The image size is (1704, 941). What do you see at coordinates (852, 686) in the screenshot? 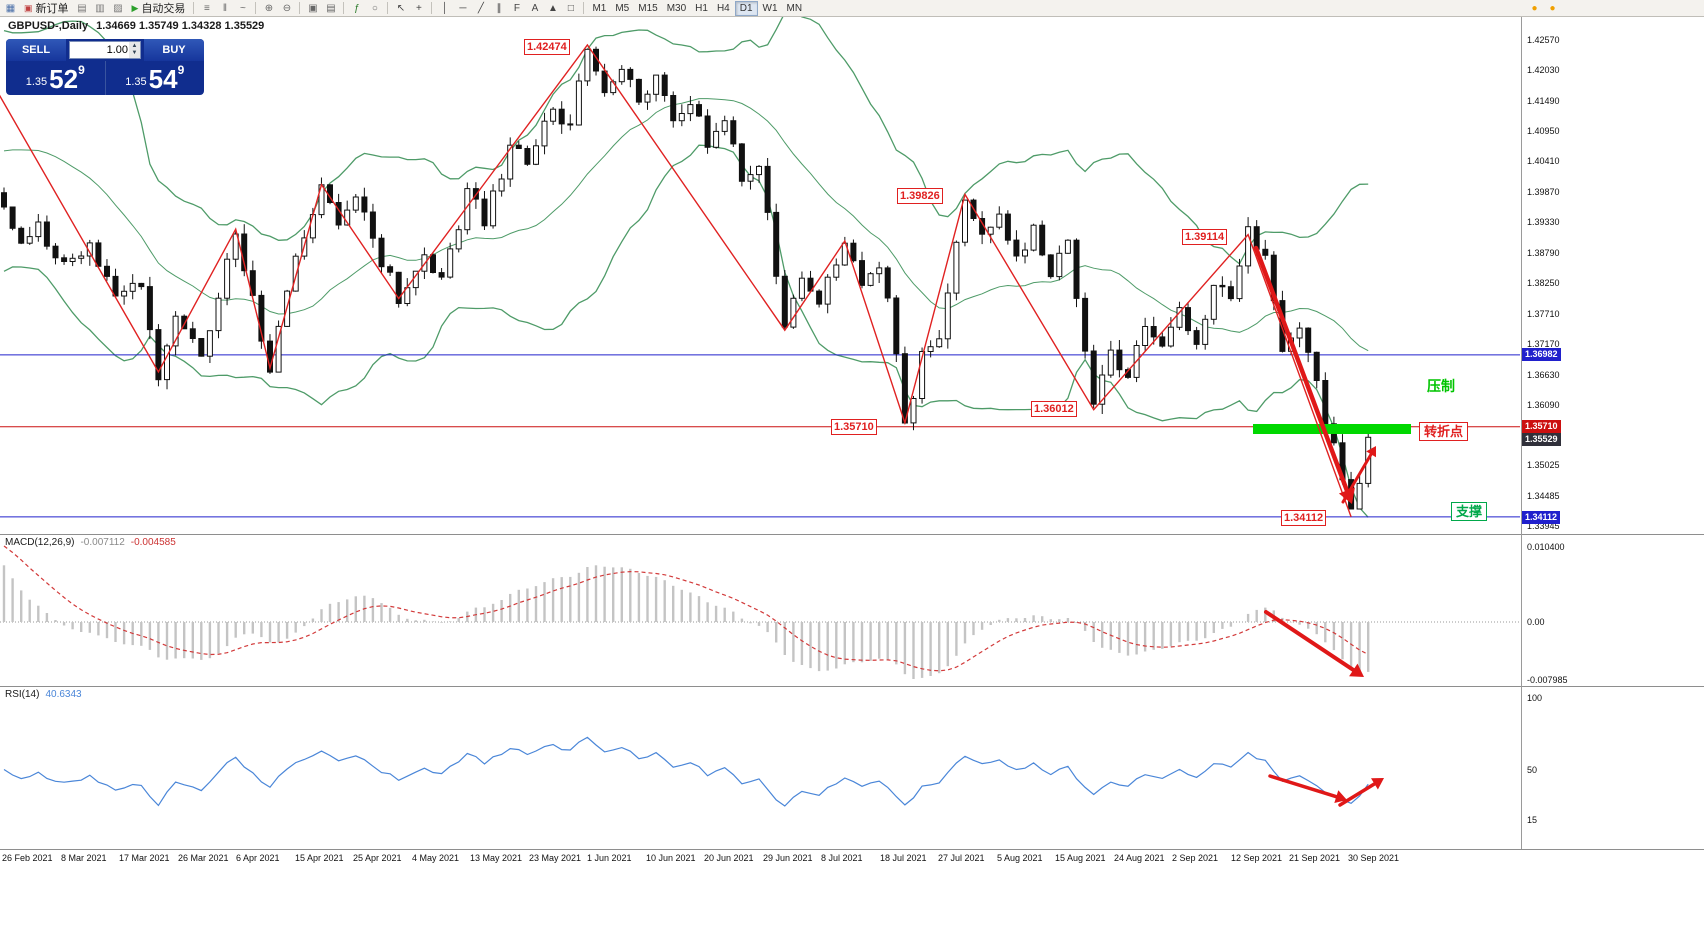
I see `panel-separator-macd-rsi` at bounding box center [852, 686].